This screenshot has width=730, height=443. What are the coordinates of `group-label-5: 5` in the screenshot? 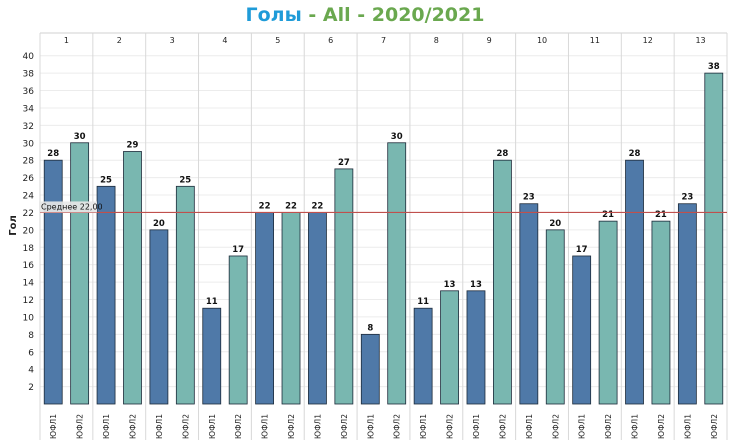 It's located at (277, 40).